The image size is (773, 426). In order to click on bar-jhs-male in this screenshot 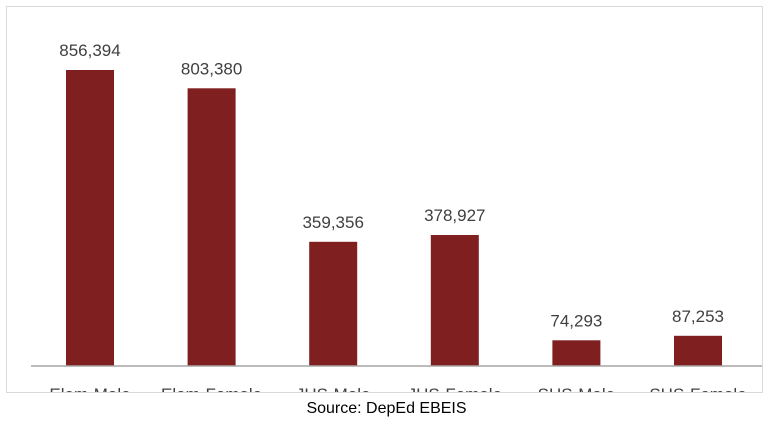, I will do `click(333, 303)`.